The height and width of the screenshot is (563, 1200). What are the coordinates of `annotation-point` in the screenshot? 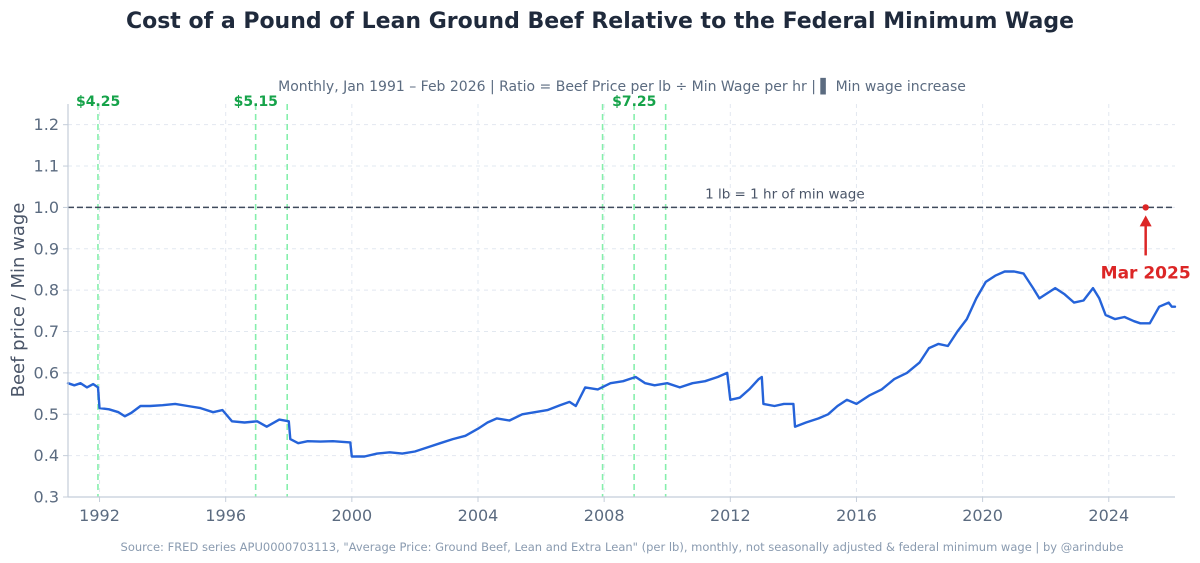 It's located at (1145, 207).